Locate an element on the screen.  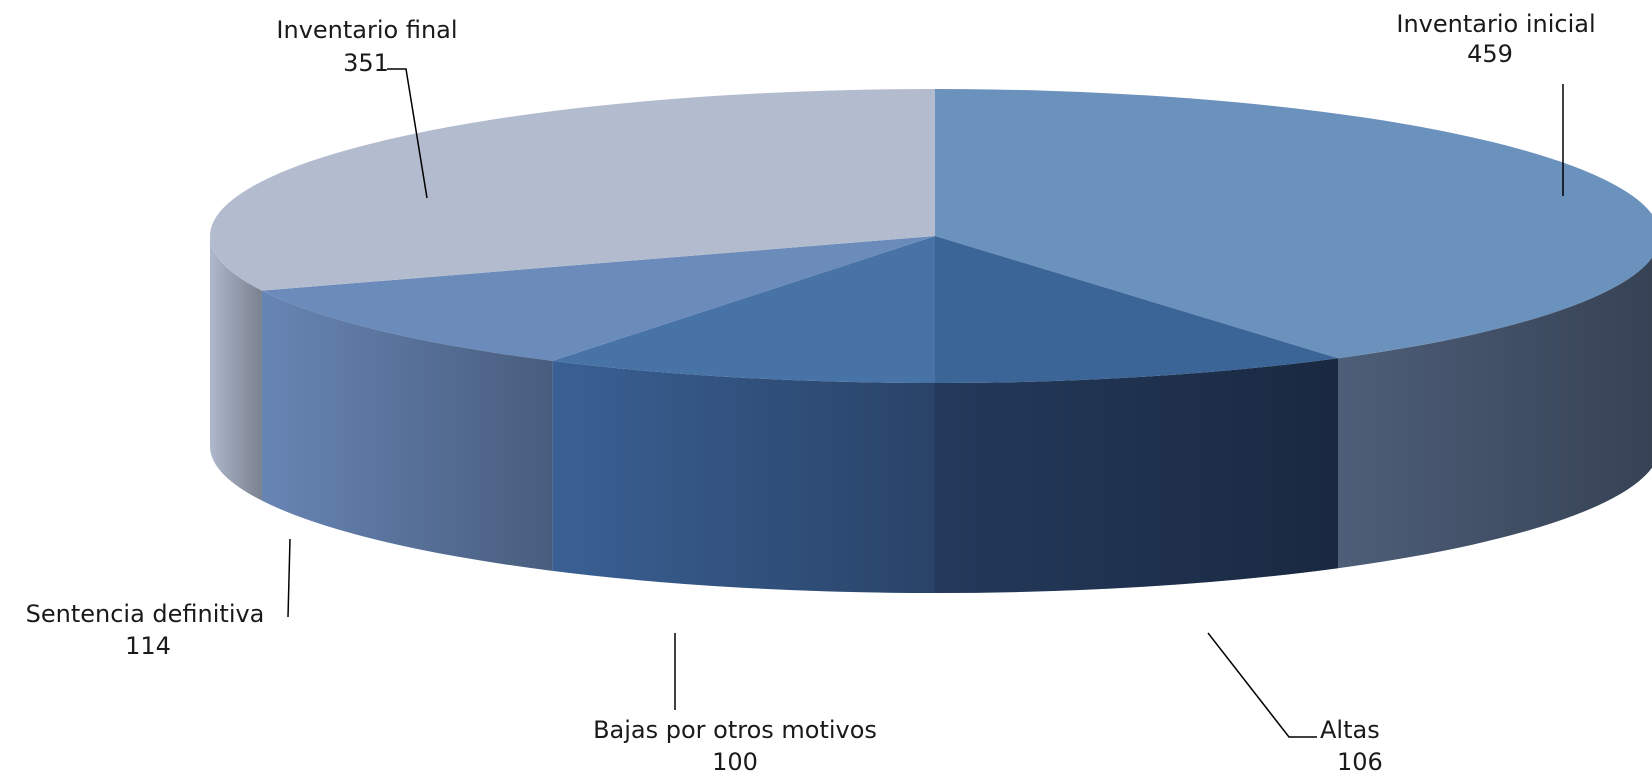
slice-label-name: Inventario final is located at coordinates (366, 30).